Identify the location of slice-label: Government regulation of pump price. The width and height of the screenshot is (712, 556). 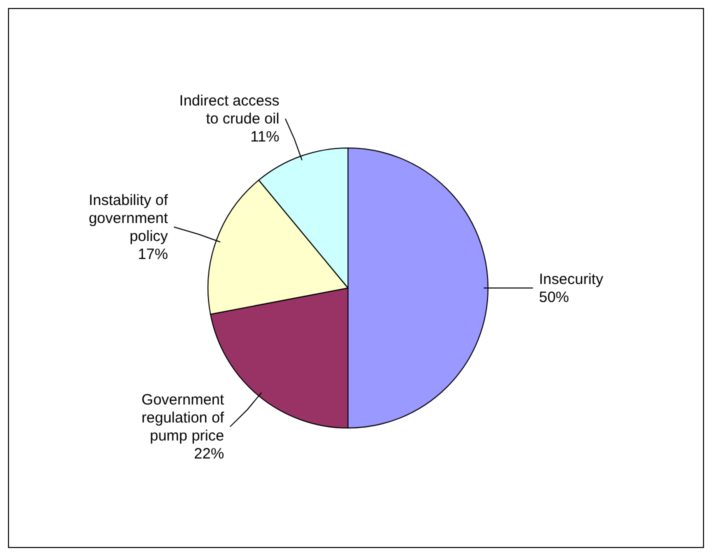
(183, 418).